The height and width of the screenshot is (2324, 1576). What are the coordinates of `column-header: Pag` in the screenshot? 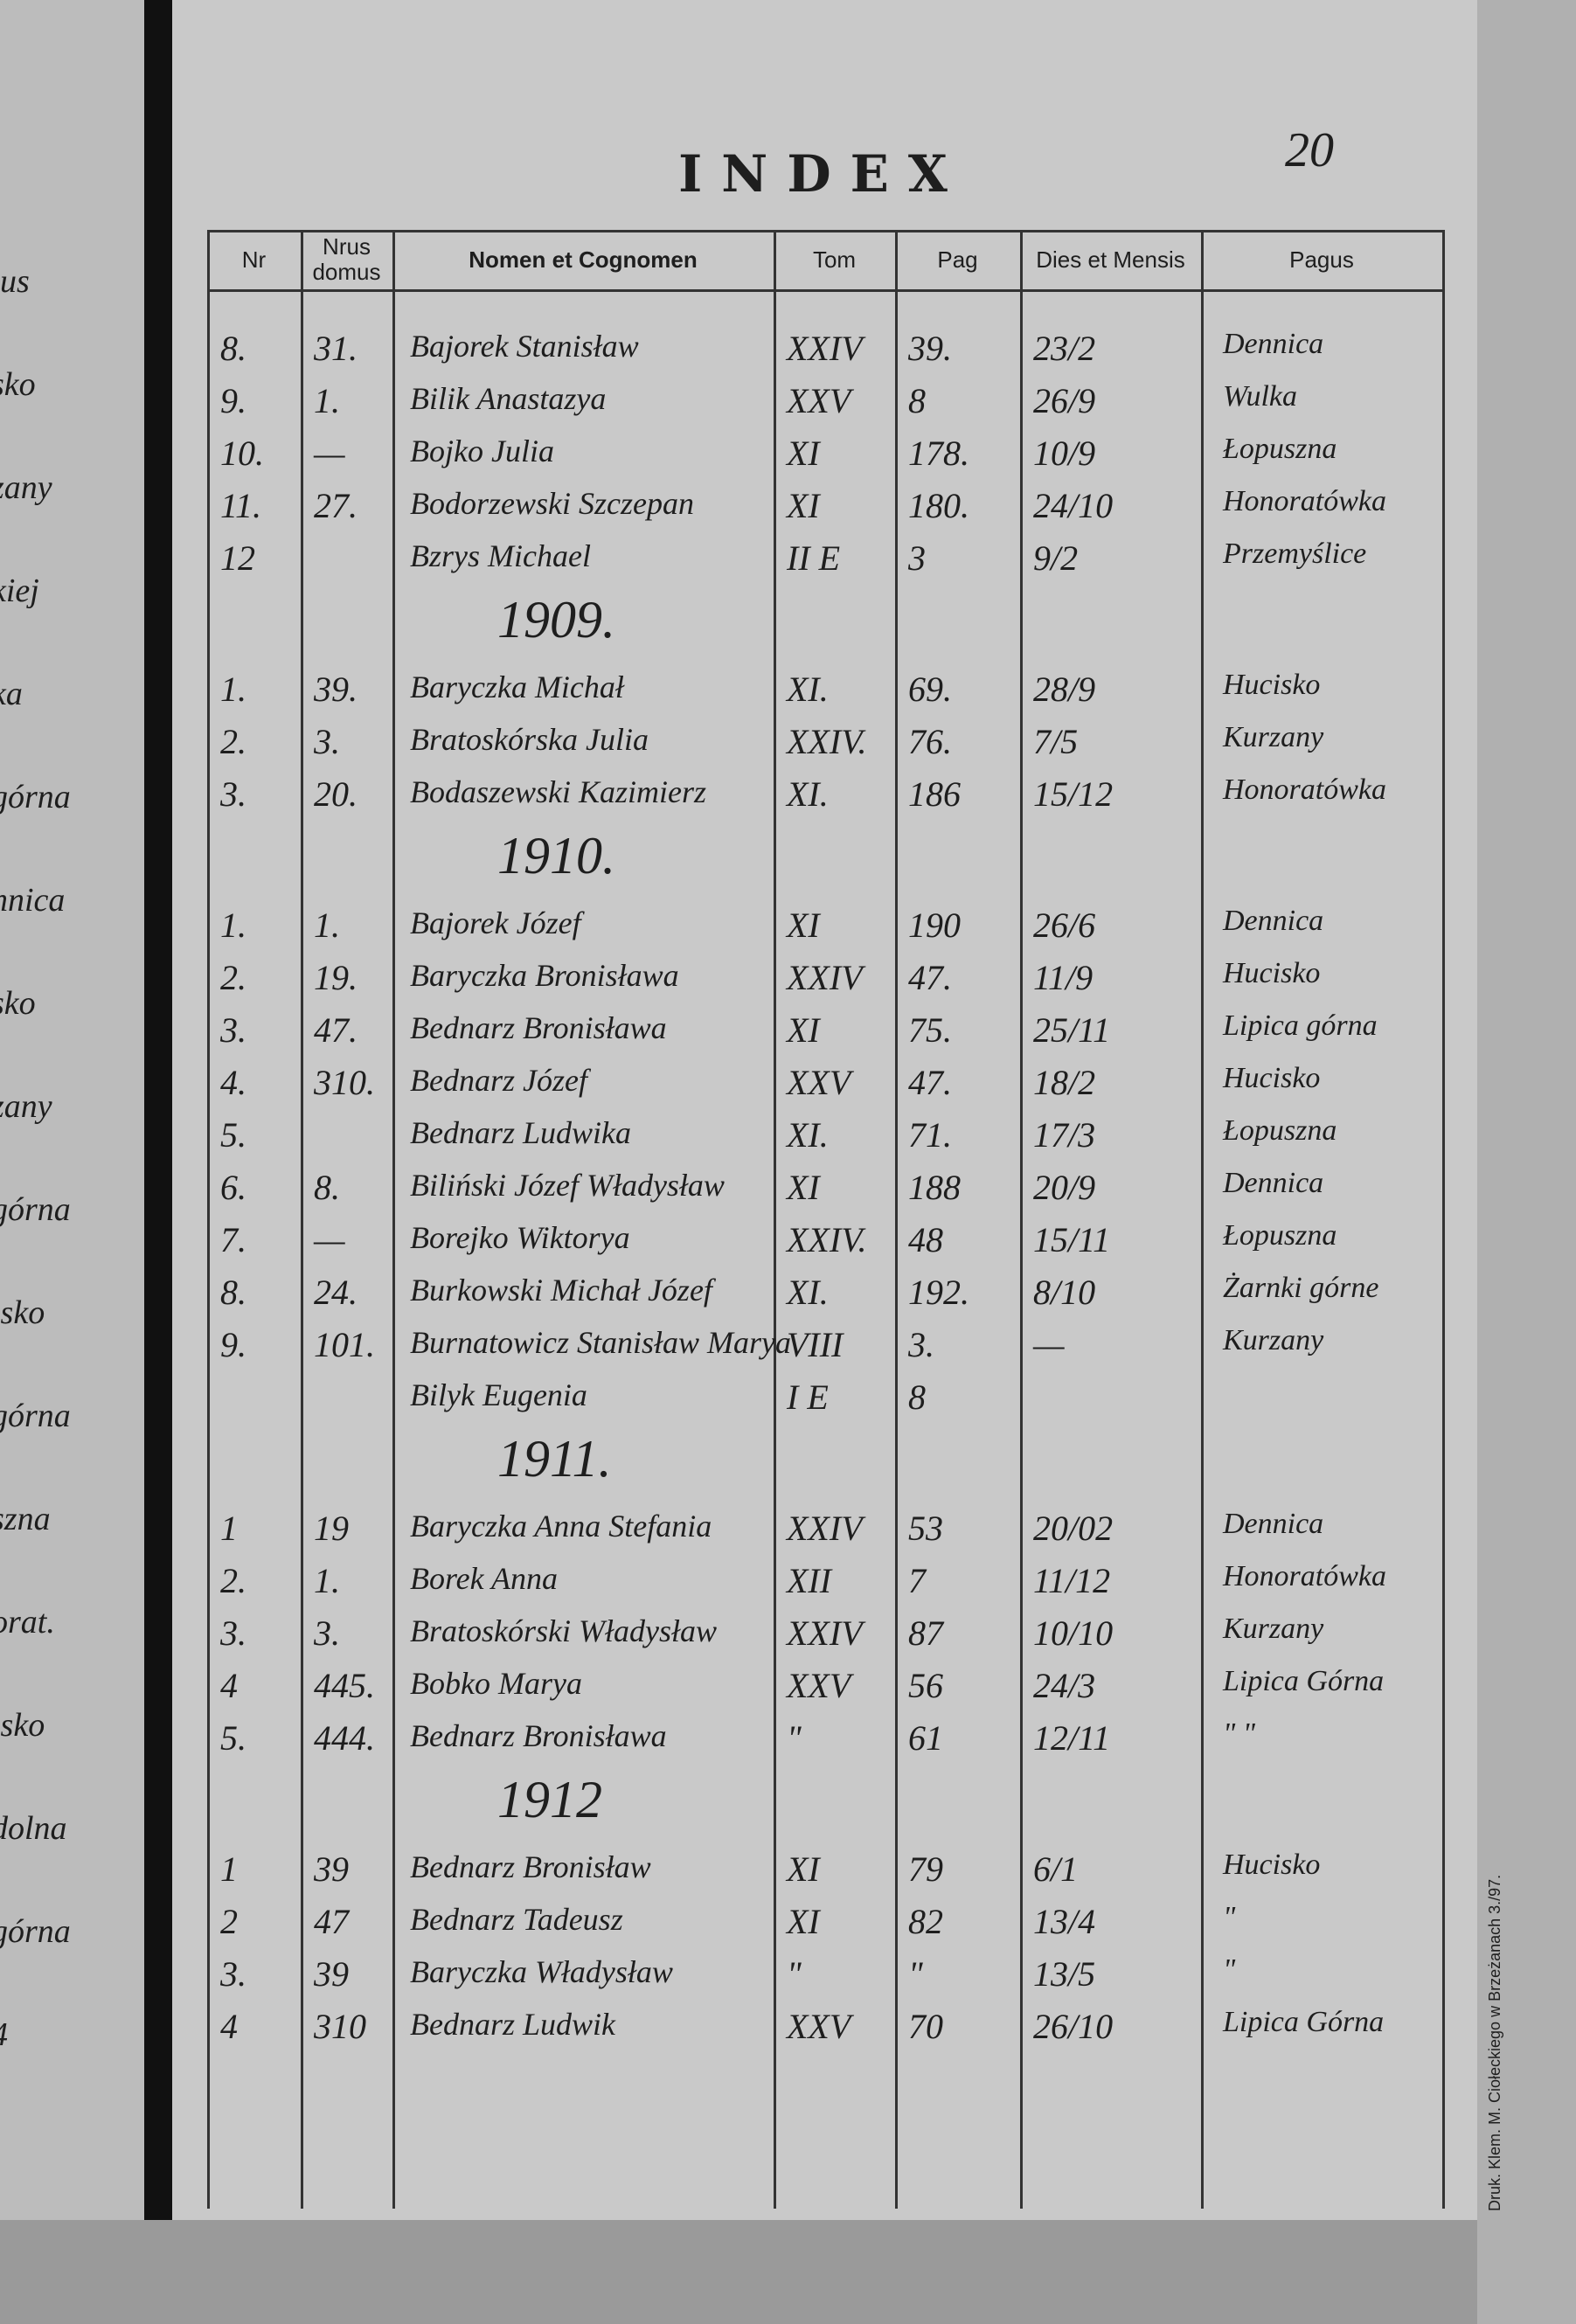 It's located at (958, 259).